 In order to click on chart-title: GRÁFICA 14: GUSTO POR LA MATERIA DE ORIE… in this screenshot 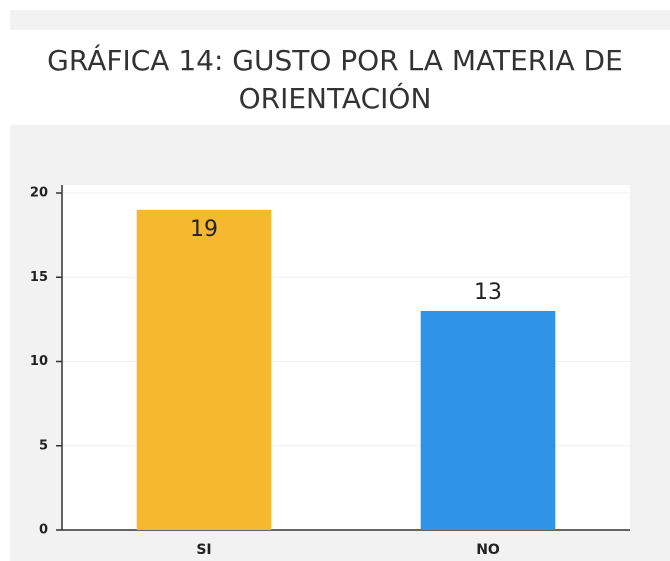, I will do `click(335, 79)`.